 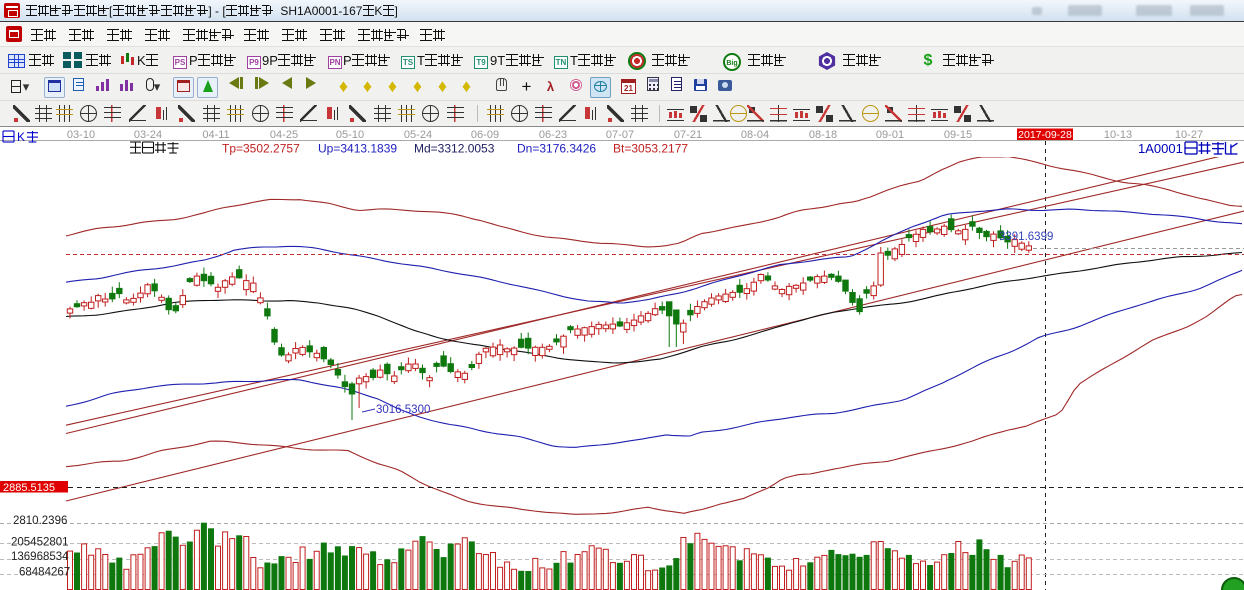 What do you see at coordinates (44, 573) in the screenshot?
I see `svg-text: 68484267` at bounding box center [44, 573].